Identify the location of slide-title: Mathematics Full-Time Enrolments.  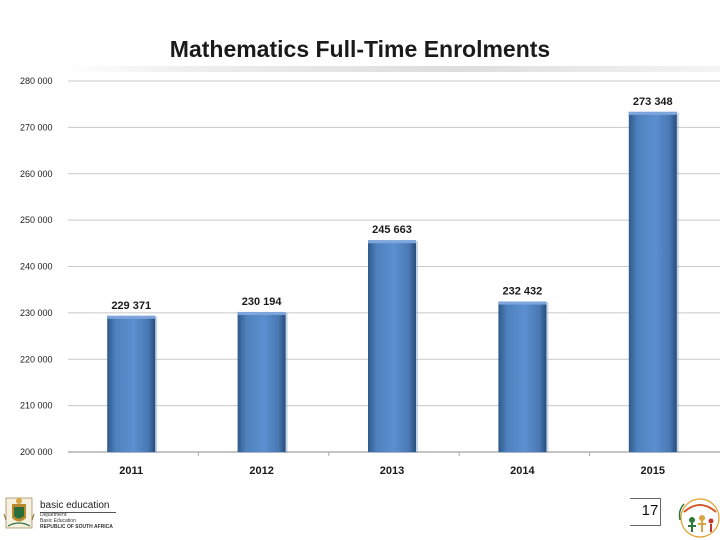
(360, 49).